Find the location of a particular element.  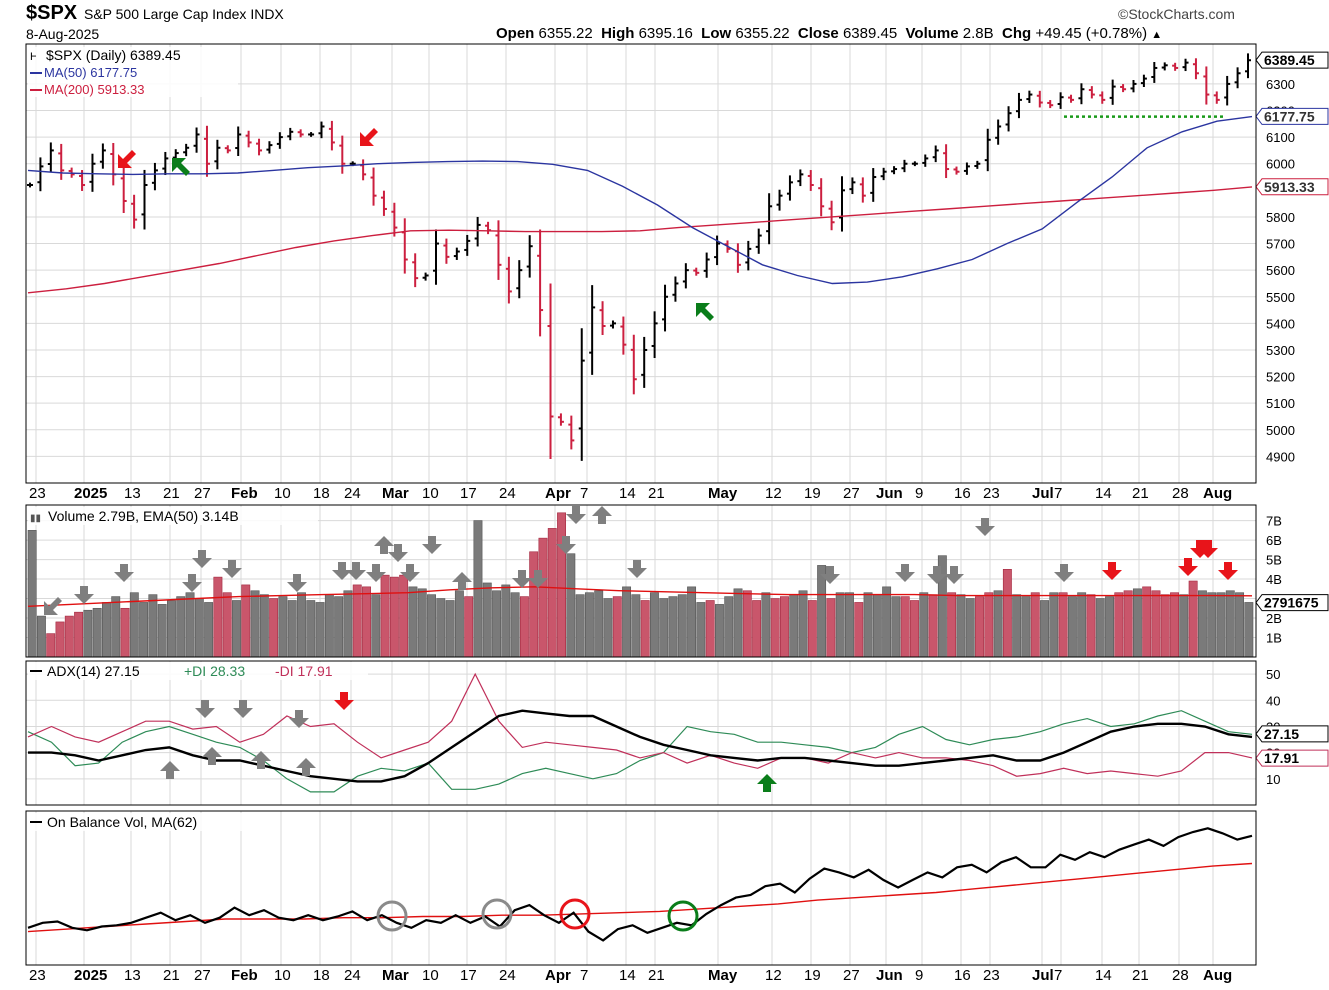

index-name: S&P 500 Large Cap Index INDX is located at coordinates (184, 14).